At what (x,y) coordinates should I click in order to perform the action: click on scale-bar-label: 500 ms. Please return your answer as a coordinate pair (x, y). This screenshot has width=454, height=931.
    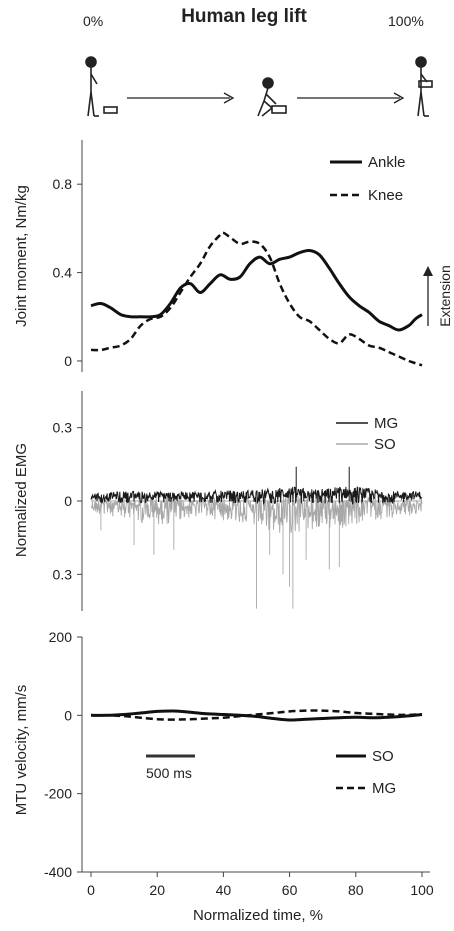
    Looking at the image, I should click on (169, 773).